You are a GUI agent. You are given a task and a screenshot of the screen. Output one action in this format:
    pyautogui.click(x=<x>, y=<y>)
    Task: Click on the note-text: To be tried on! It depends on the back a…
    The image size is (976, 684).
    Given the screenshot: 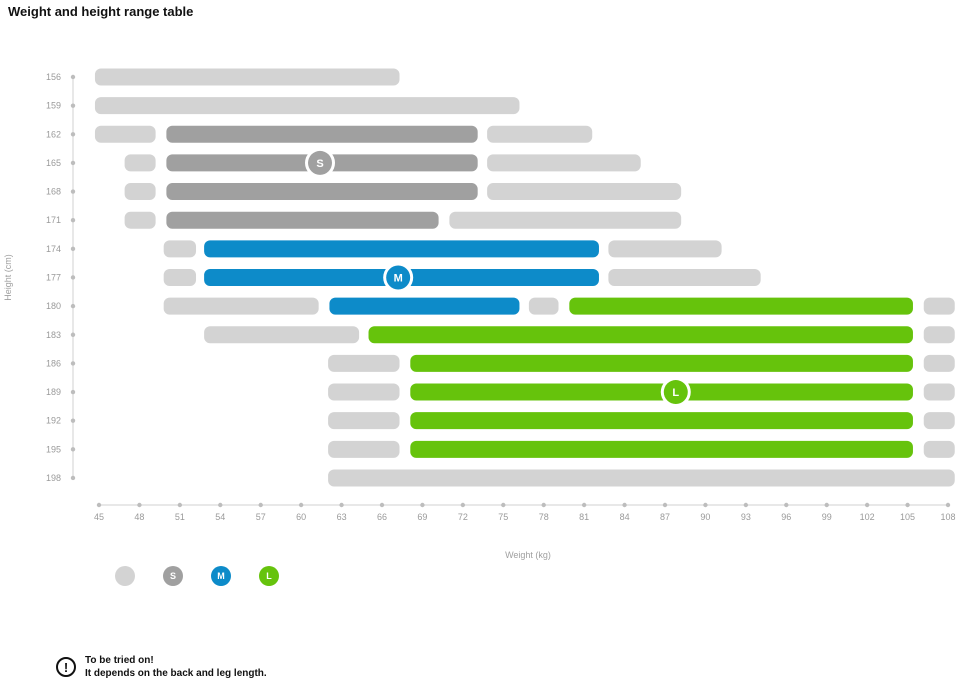 What is the action you would take?
    pyautogui.click(x=176, y=667)
    